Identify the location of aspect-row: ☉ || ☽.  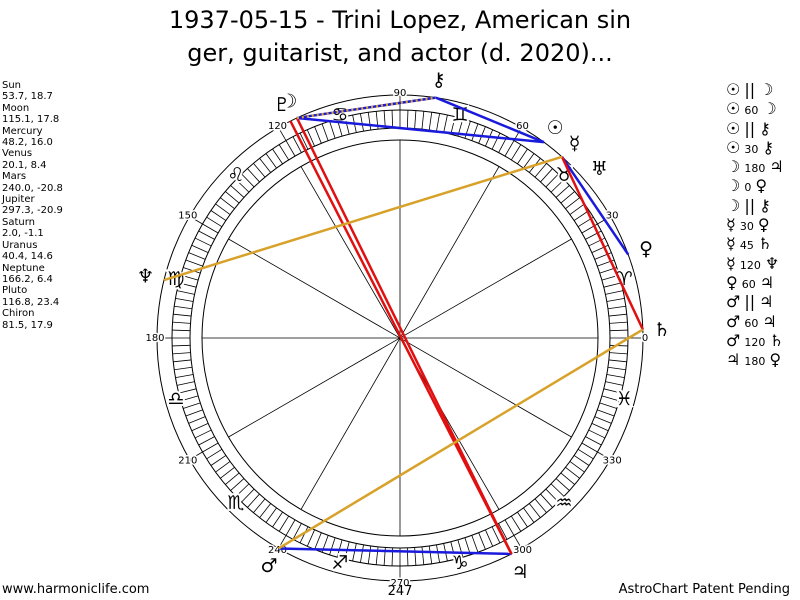
(763, 89).